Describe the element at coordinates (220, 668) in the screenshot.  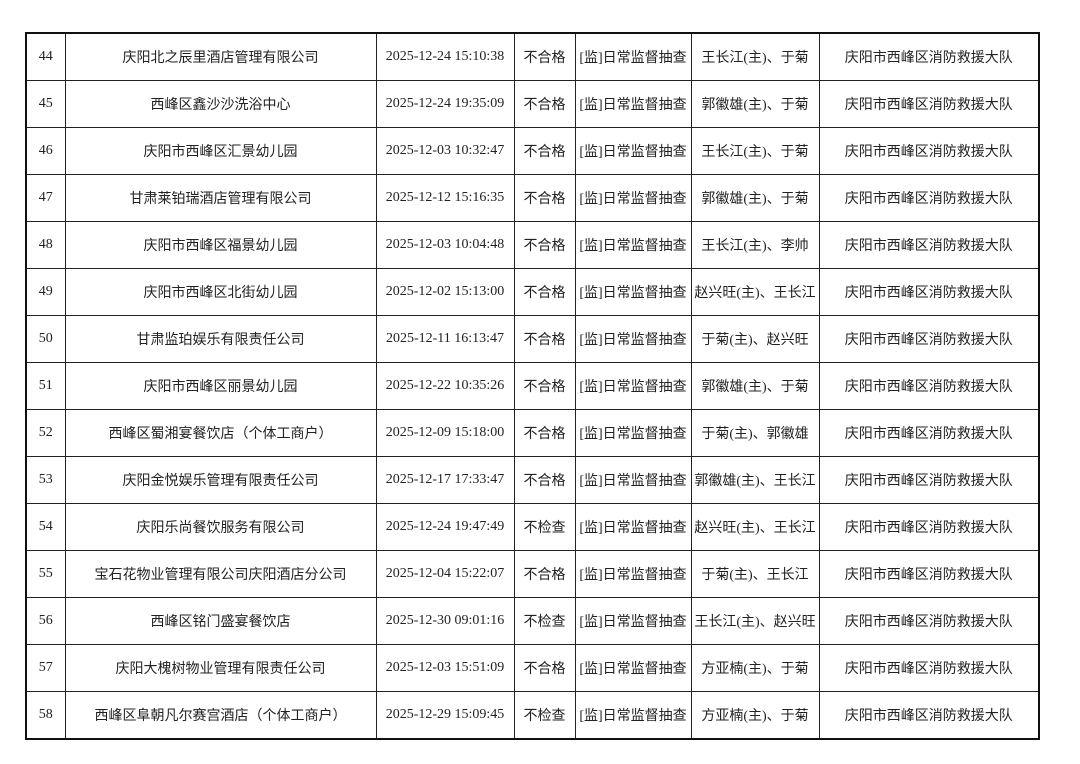
I see `unit-name: 庆阳大槐树物业管理有限责任公司` at that location.